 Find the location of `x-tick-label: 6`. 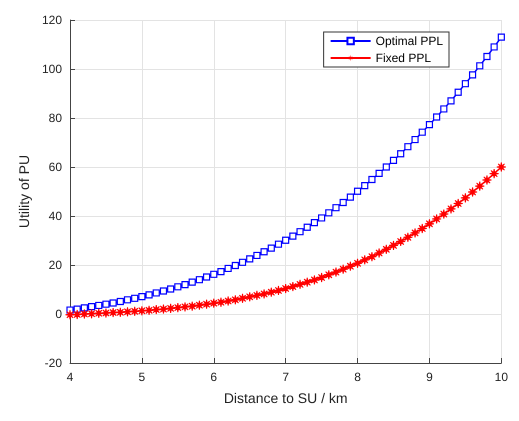

x-tick-label: 6 is located at coordinates (214, 377).